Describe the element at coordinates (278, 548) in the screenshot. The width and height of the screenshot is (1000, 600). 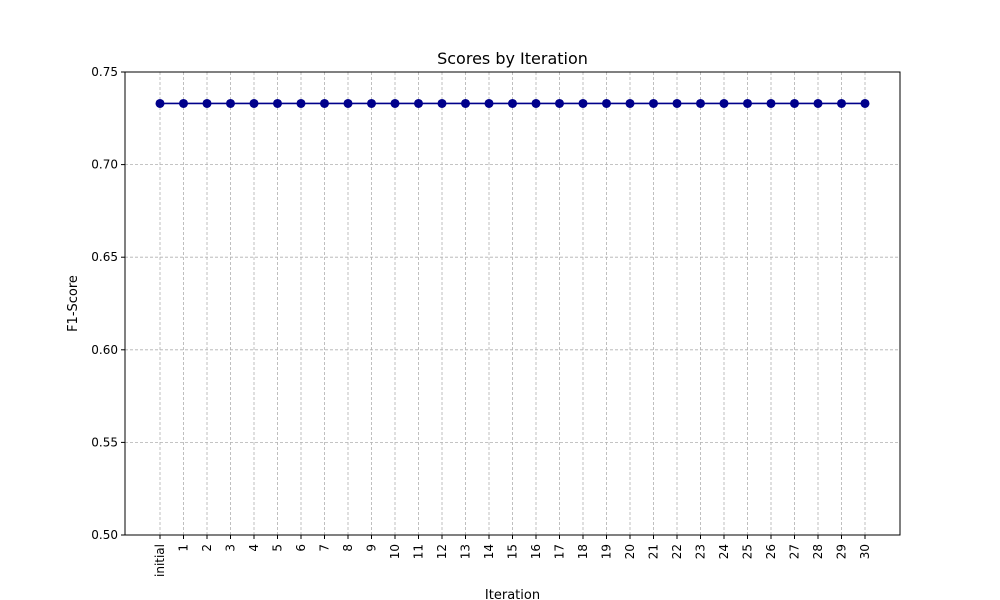
I see `x-tick-label: 5` at that location.